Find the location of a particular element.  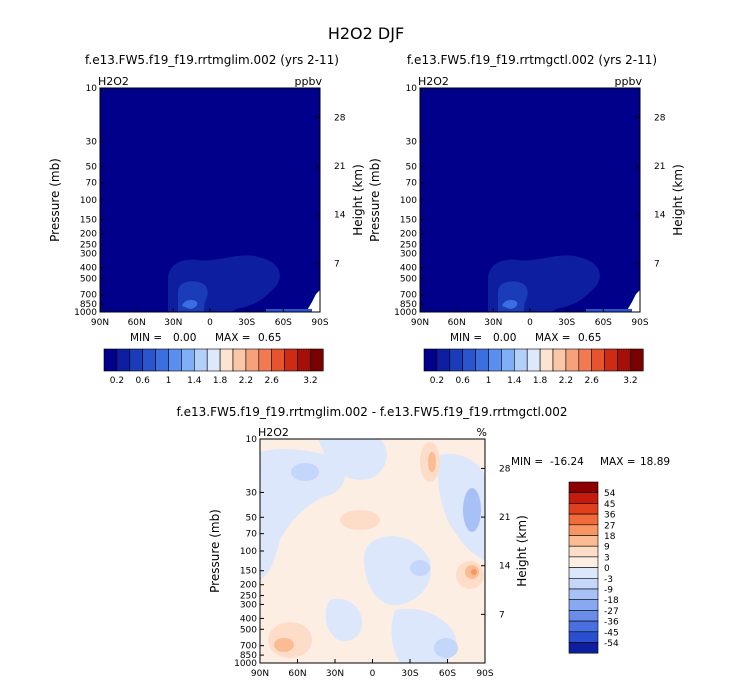

colorbar-label: 3 is located at coordinates (607, 558).